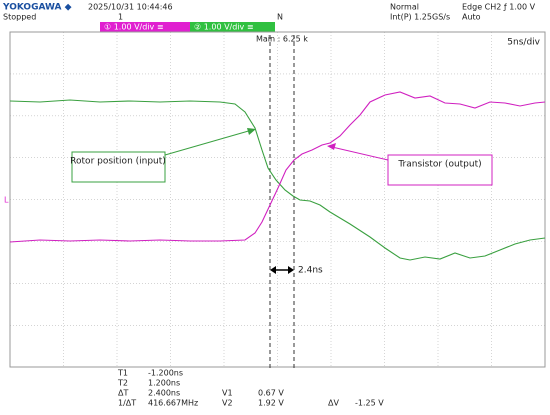 This screenshot has width=550, height=415. What do you see at coordinates (523, 43) in the screenshot?
I see `timebase: 5ns/div` at bounding box center [523, 43].